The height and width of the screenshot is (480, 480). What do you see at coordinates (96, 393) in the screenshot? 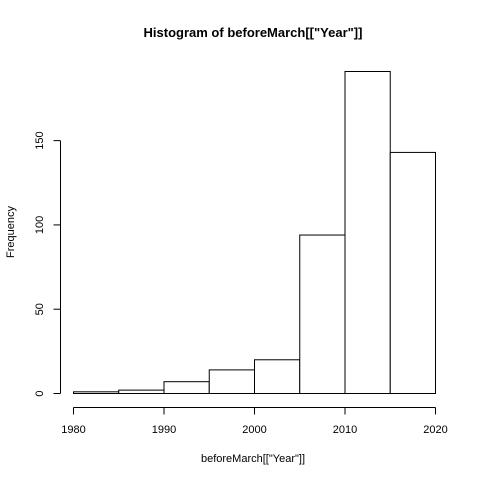
I see `histogram-bar-1980-1985` at bounding box center [96, 393].